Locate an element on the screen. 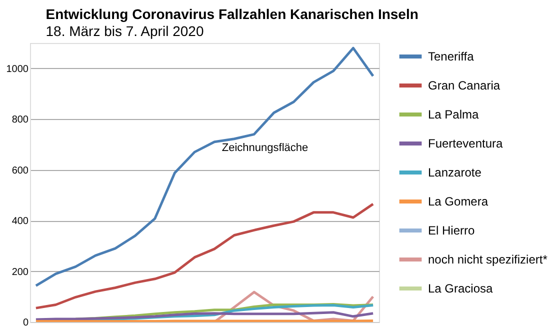  legend-label: Lanzarote is located at coordinates (455, 173).